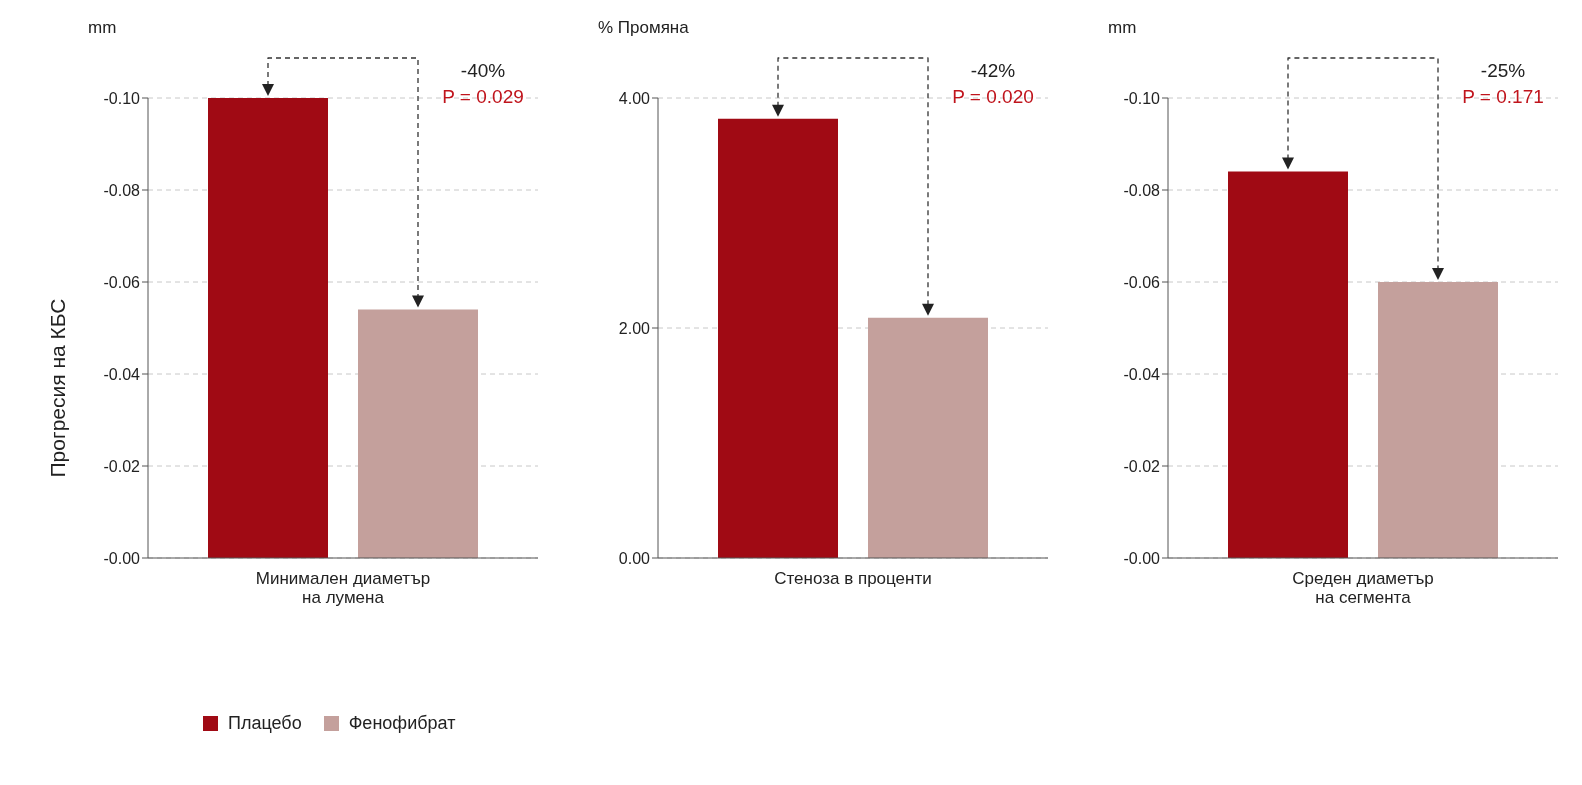 This screenshot has height=785, width=1582. What do you see at coordinates (634, 98) in the screenshot?
I see `y-tick-label: 4.00` at bounding box center [634, 98].